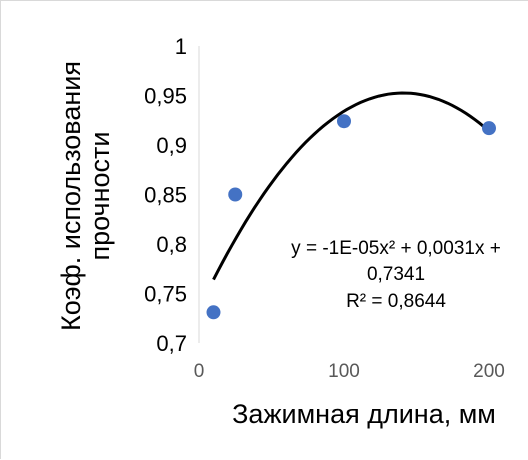 The width and height of the screenshot is (528, 460). I want to click on x-tick-labels: 0 100 200, so click(349, 371).